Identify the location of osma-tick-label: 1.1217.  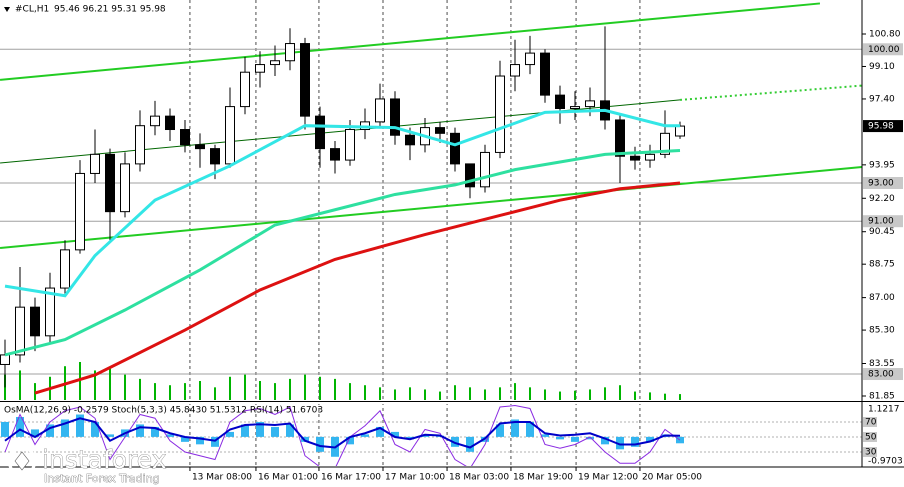
(884, 410).